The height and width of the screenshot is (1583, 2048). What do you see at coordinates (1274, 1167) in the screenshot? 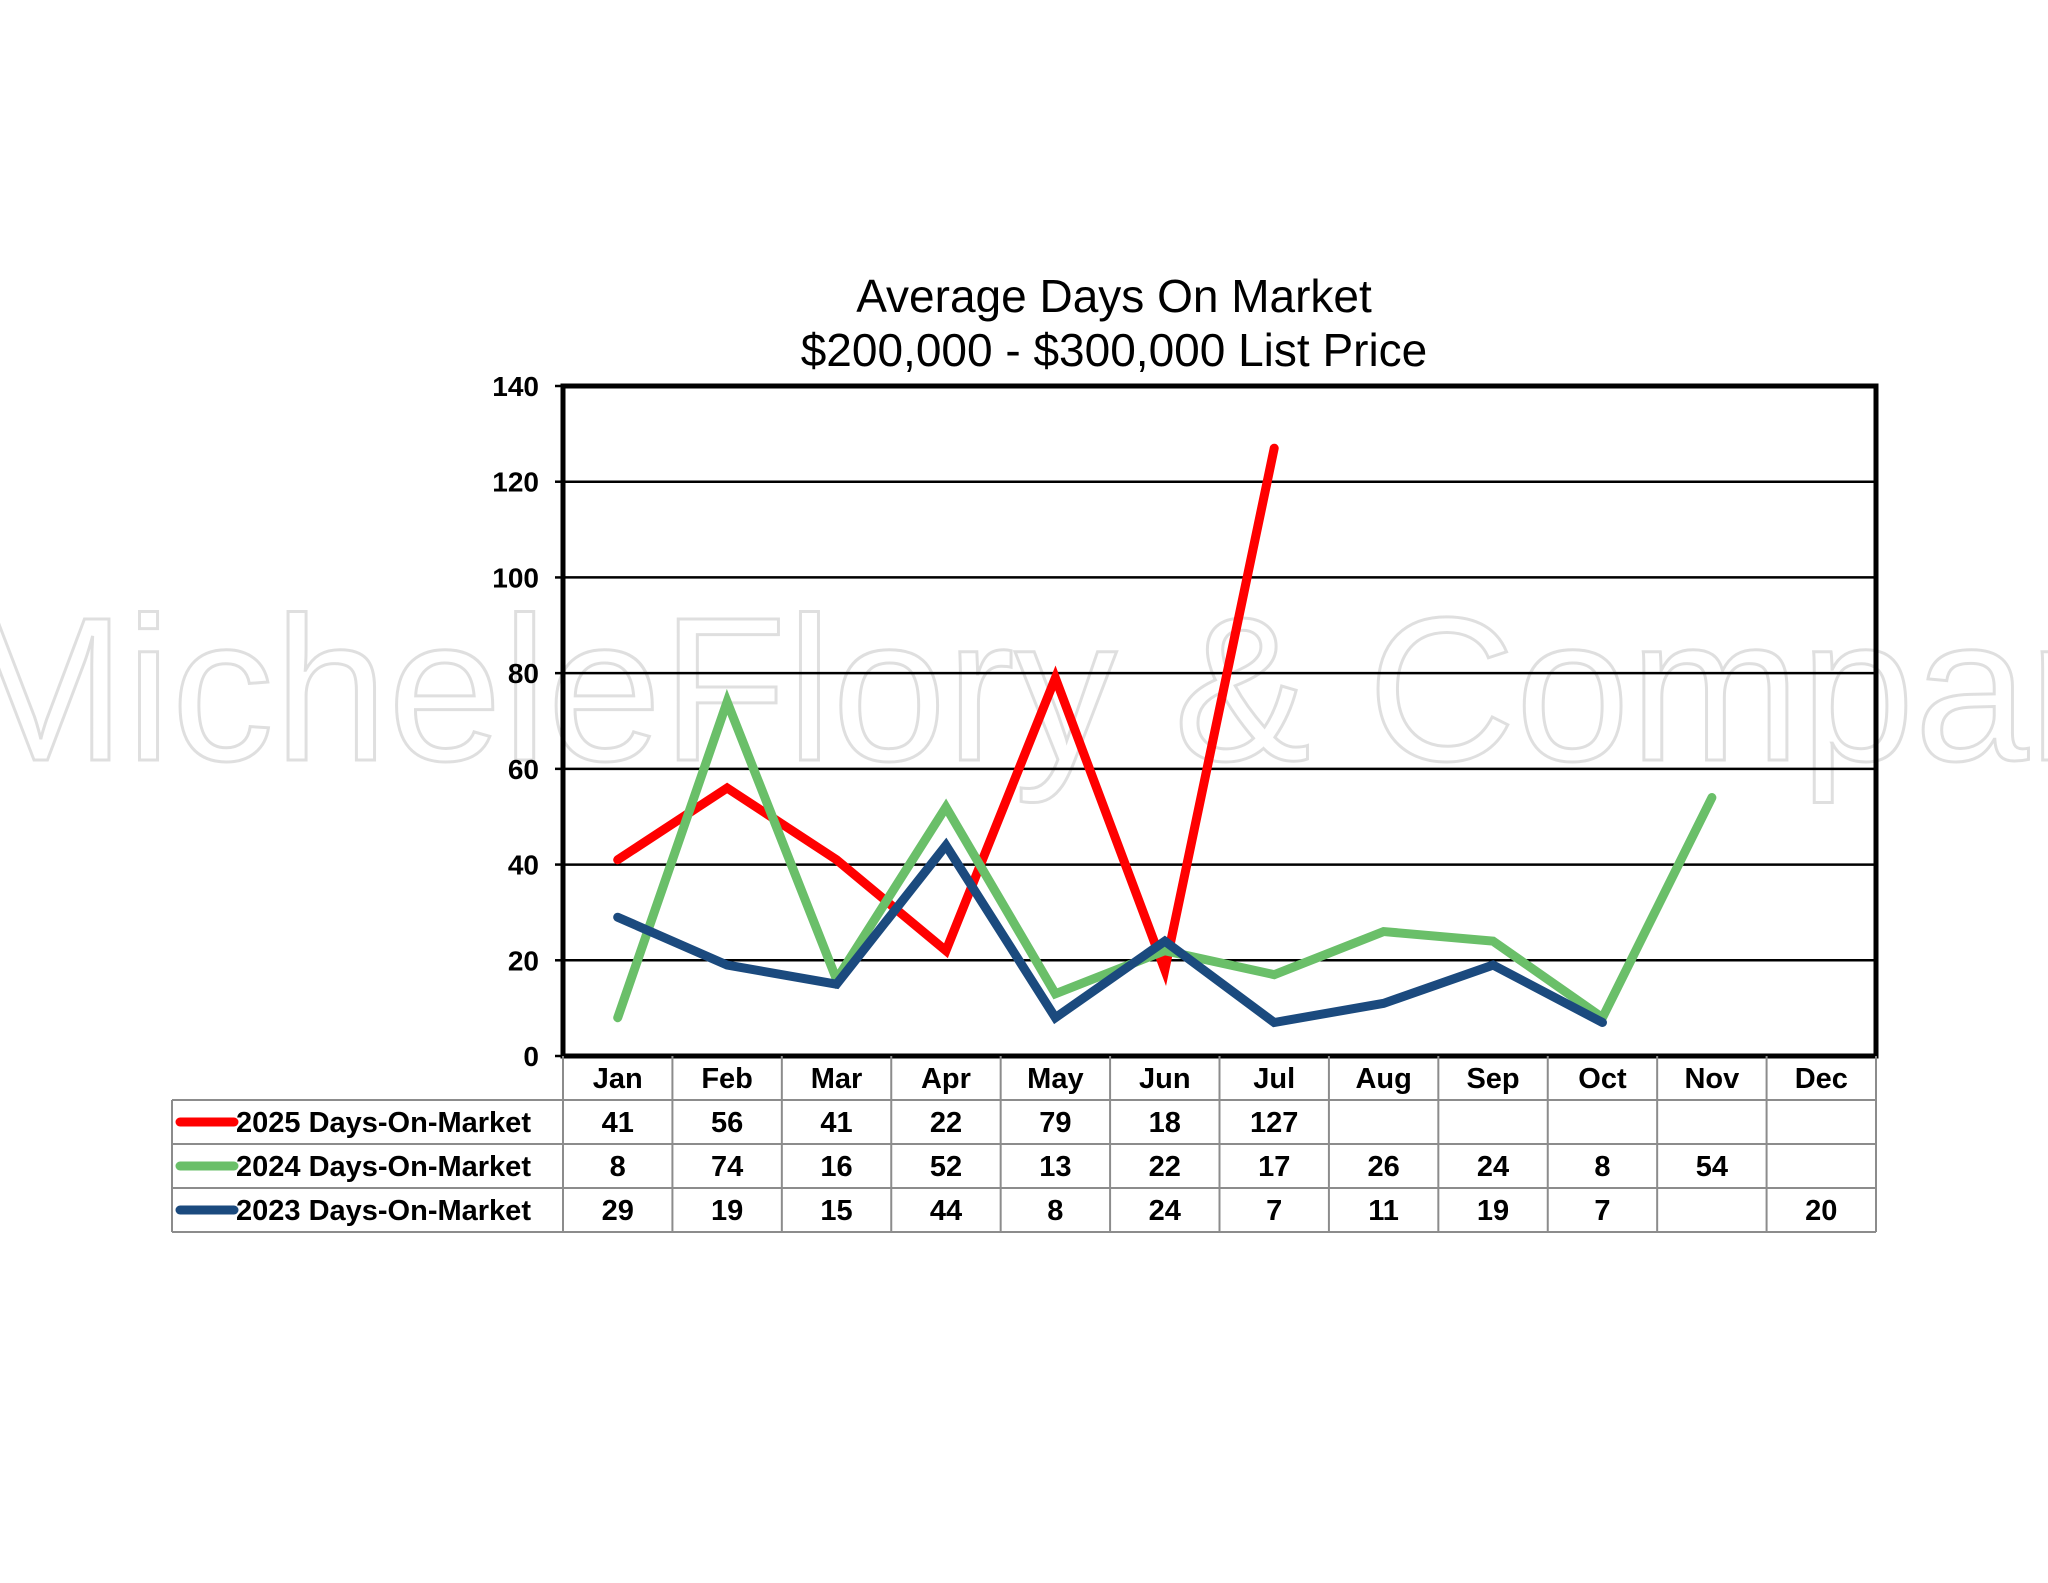
I see `data-table-value: 17` at bounding box center [1274, 1167].